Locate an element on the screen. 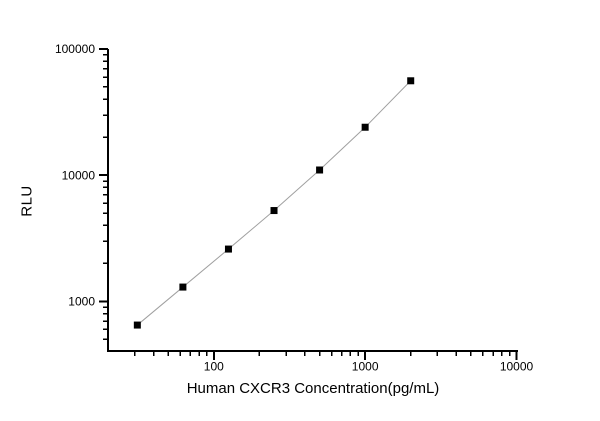 The width and height of the screenshot is (600, 421). x-tick-label: 1000 is located at coordinates (365, 367).